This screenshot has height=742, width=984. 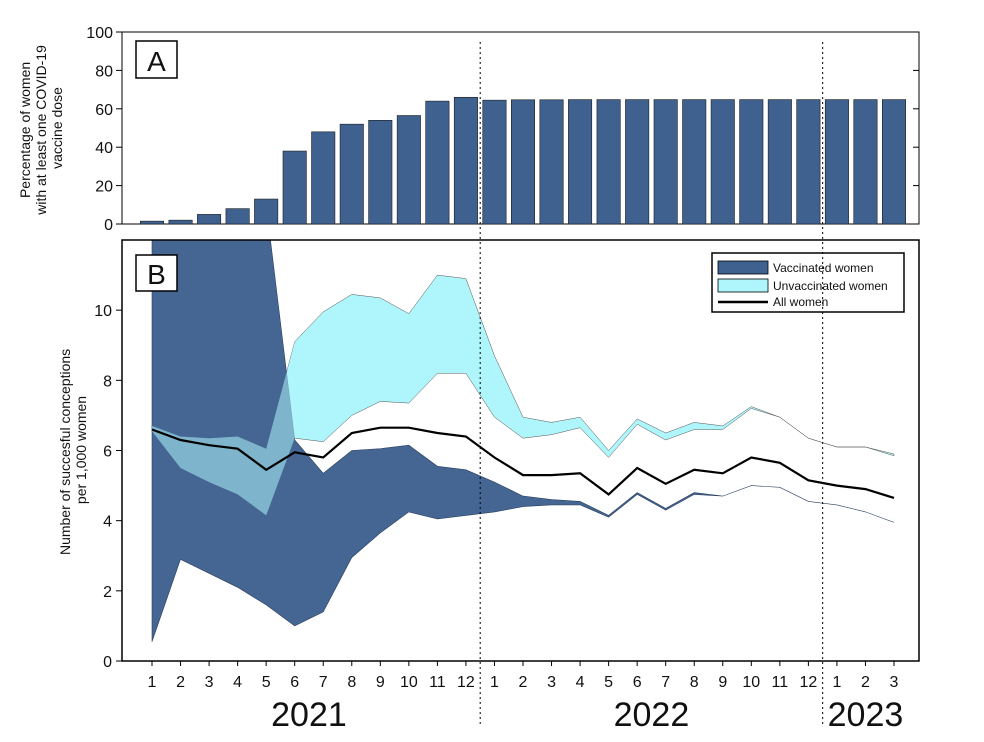 I want to click on panel-a-label-box: A, so click(x=156, y=59).